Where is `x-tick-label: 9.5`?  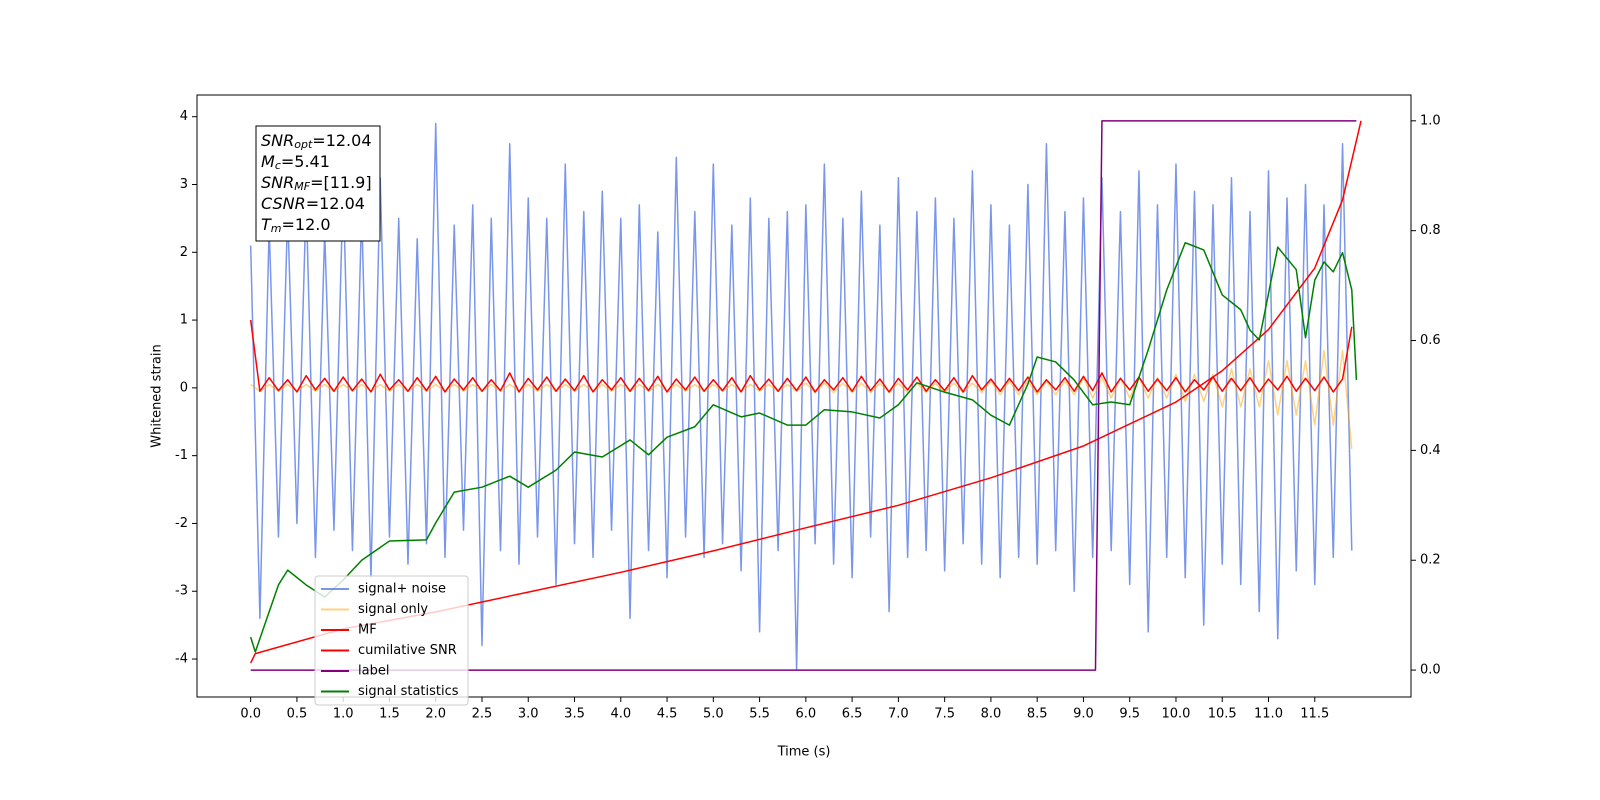 x-tick-label: 9.5 is located at coordinates (1129, 714).